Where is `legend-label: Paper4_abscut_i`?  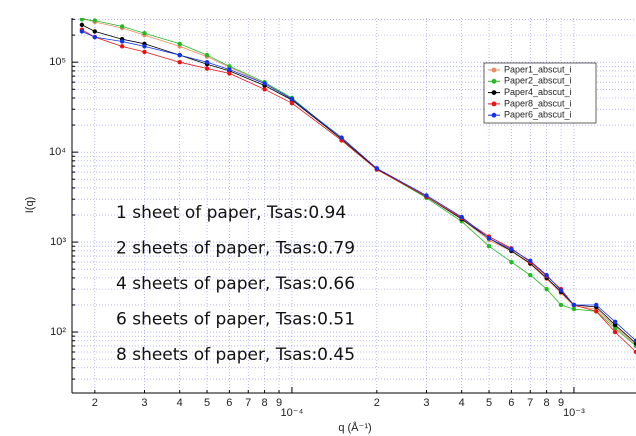 legend-label: Paper4_abscut_i is located at coordinates (538, 92).